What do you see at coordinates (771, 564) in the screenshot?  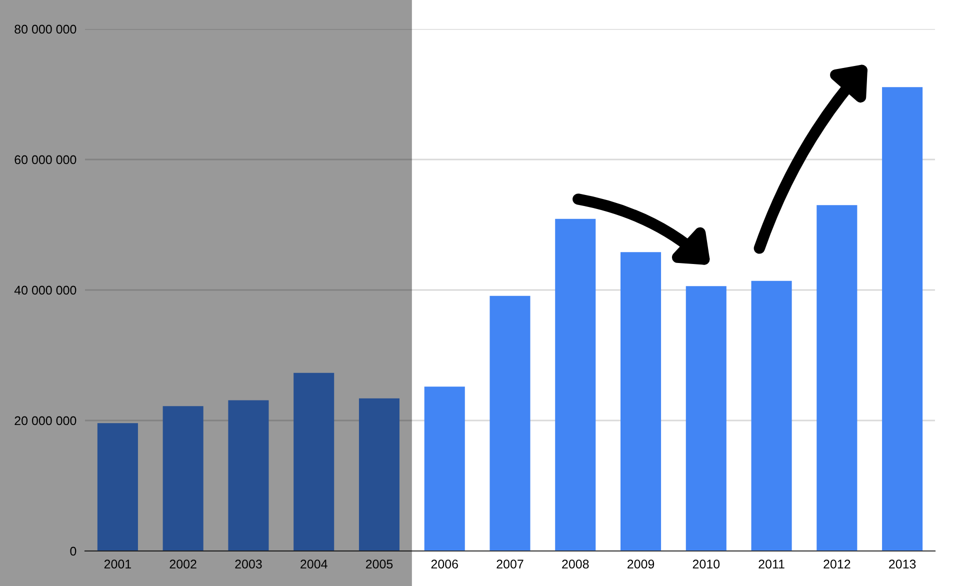 I see `x-tick-label: 2011` at bounding box center [771, 564].